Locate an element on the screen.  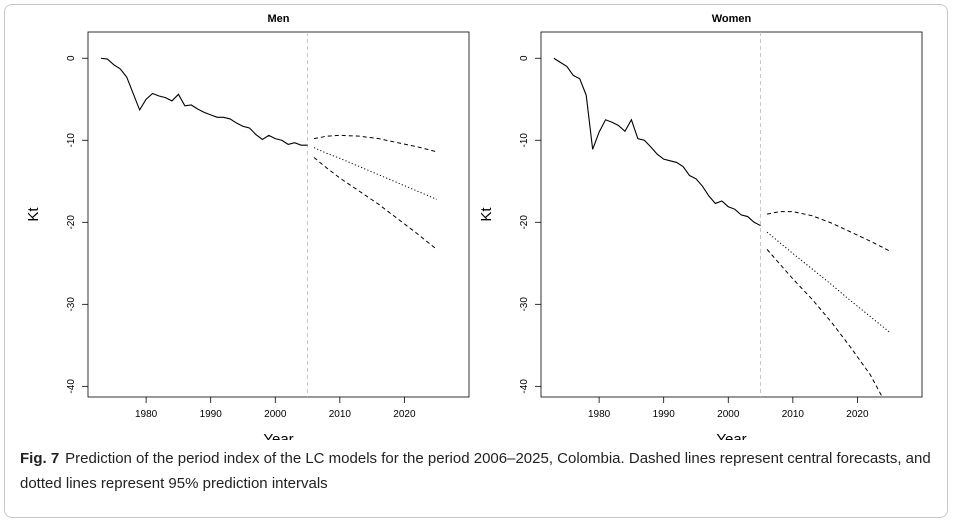
chart-title: Women is located at coordinates (732, 19).